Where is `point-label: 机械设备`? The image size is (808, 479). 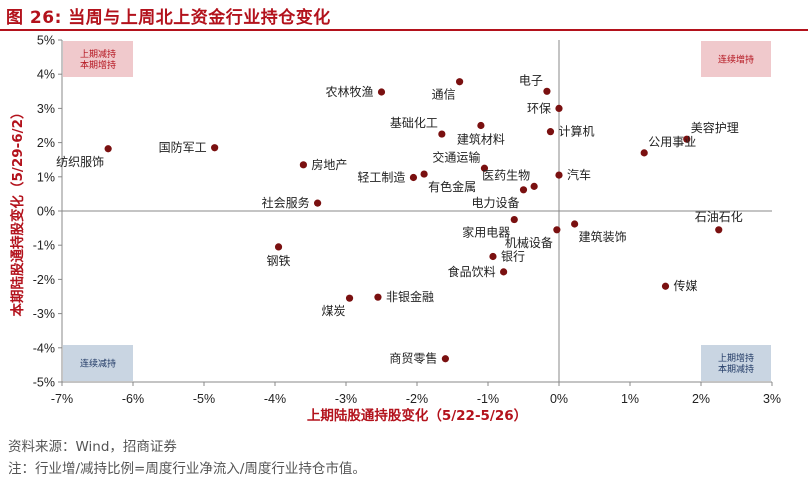
point-label: 机械设备 is located at coordinates (529, 242).